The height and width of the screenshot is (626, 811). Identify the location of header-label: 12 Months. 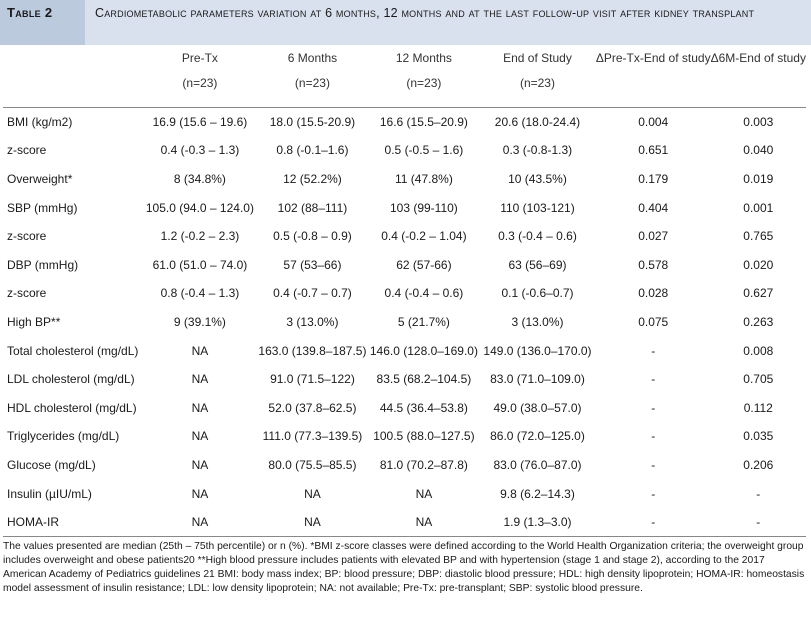
(423, 58).